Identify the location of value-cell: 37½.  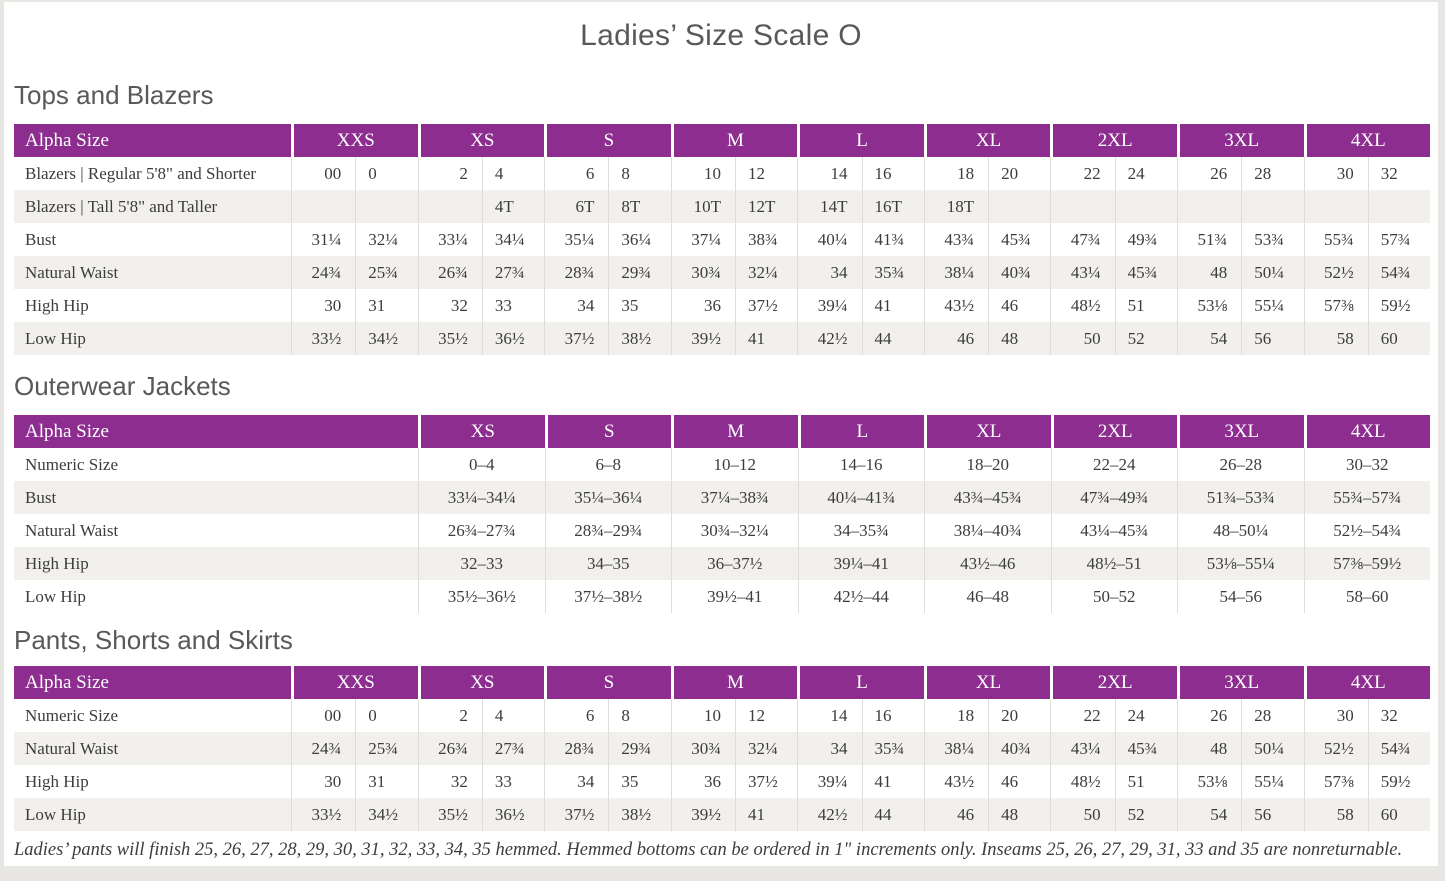
(579, 814).